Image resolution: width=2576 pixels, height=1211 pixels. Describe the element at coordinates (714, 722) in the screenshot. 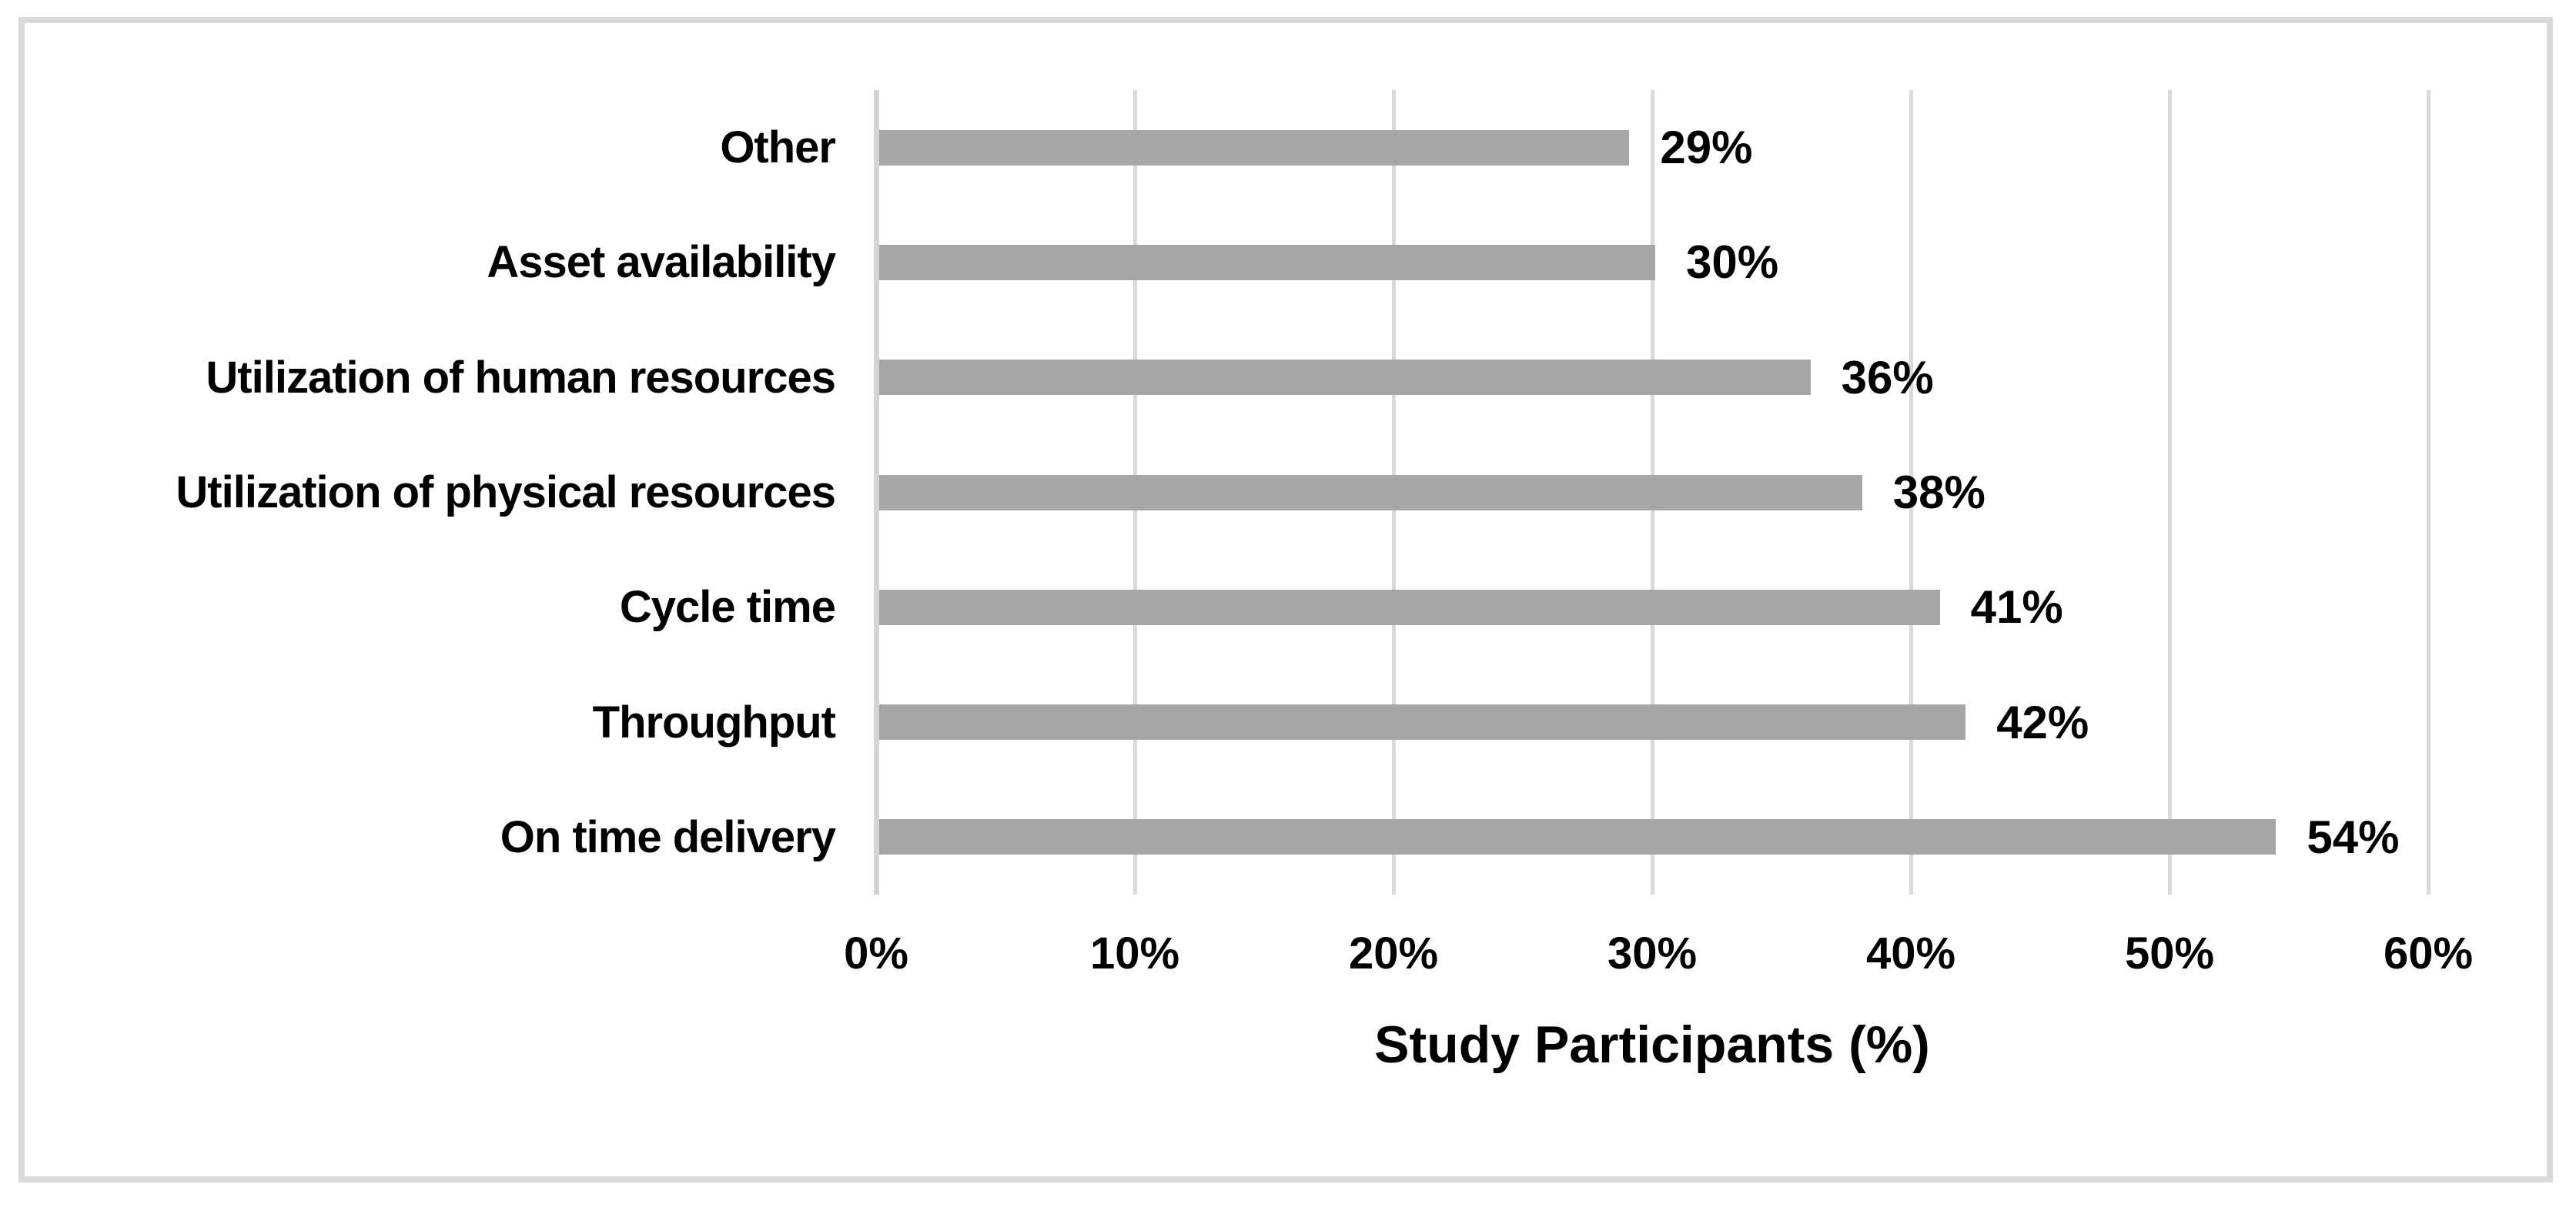

I see `category-label: Throughput` at that location.